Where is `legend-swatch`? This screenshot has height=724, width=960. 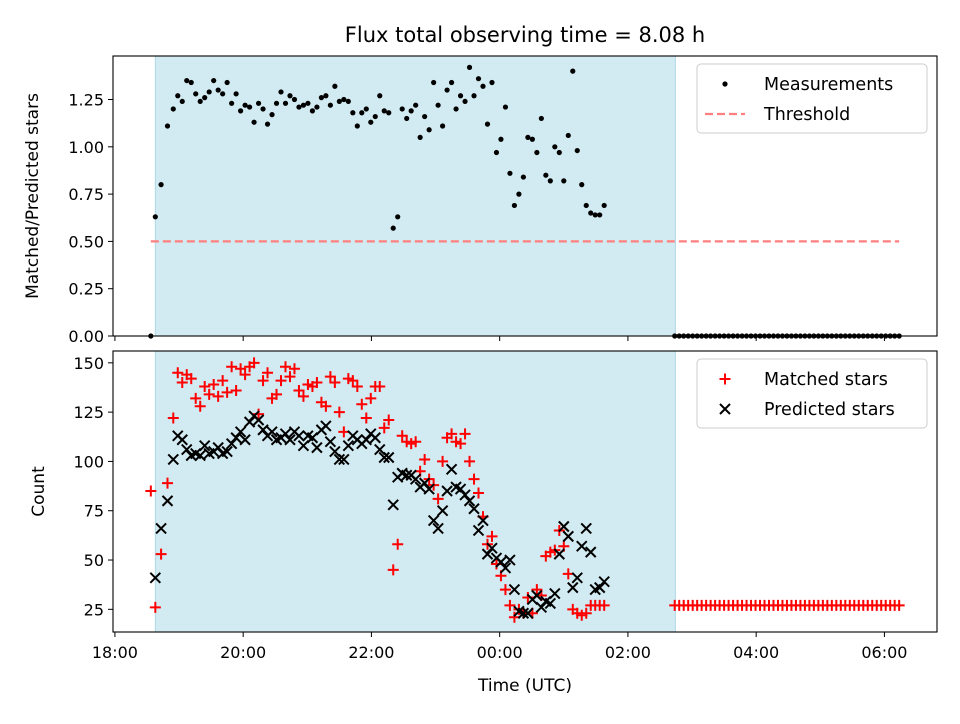 legend-swatch is located at coordinates (725, 379).